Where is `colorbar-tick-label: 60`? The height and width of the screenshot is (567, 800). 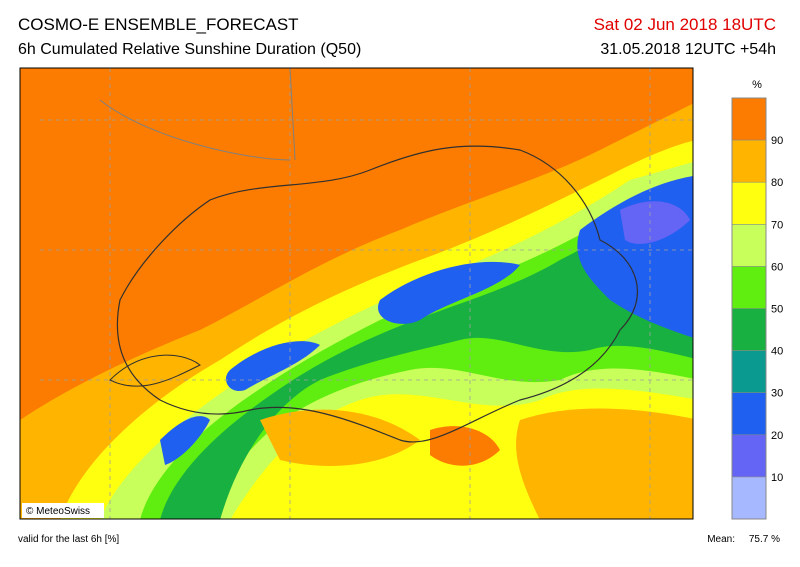
colorbar-tick-label: 60 is located at coordinates (777, 267).